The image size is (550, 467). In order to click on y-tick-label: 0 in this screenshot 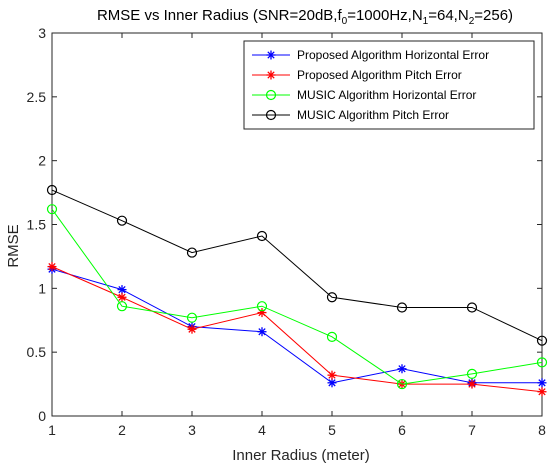, I will do `click(42, 416)`.